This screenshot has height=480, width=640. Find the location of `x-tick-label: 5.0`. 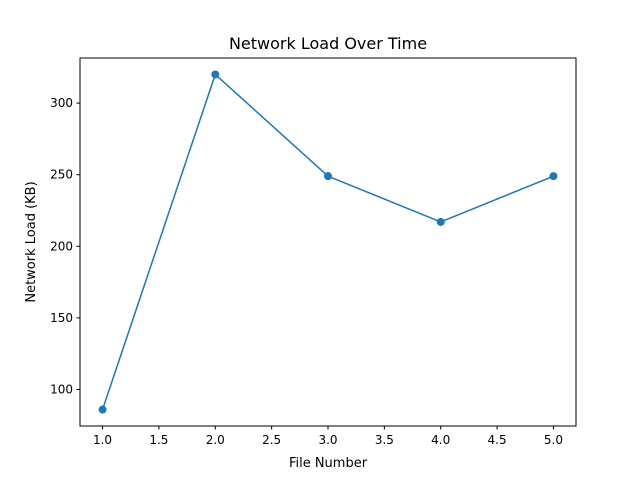

x-tick-label: 5.0 is located at coordinates (553, 440).